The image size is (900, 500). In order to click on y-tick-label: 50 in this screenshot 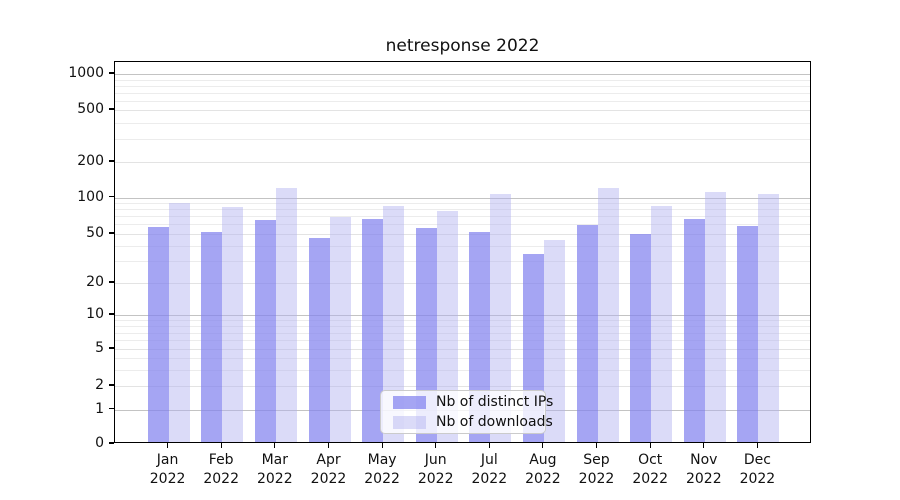, I will do `click(95, 233)`.